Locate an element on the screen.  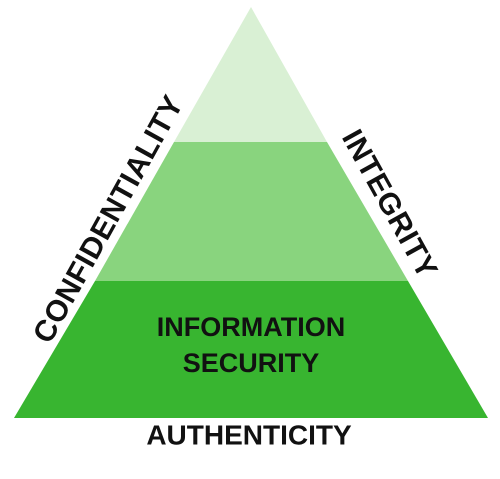
label-information: INFORMATION is located at coordinates (251, 327).